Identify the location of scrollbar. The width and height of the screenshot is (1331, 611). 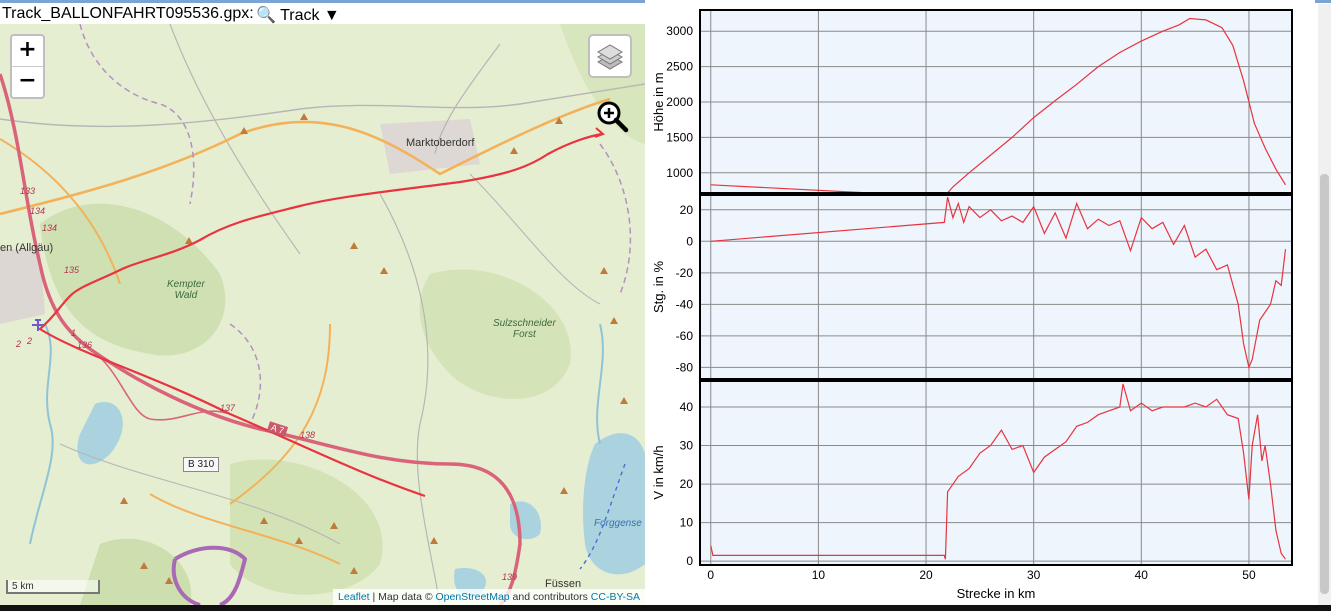
(1324, 304).